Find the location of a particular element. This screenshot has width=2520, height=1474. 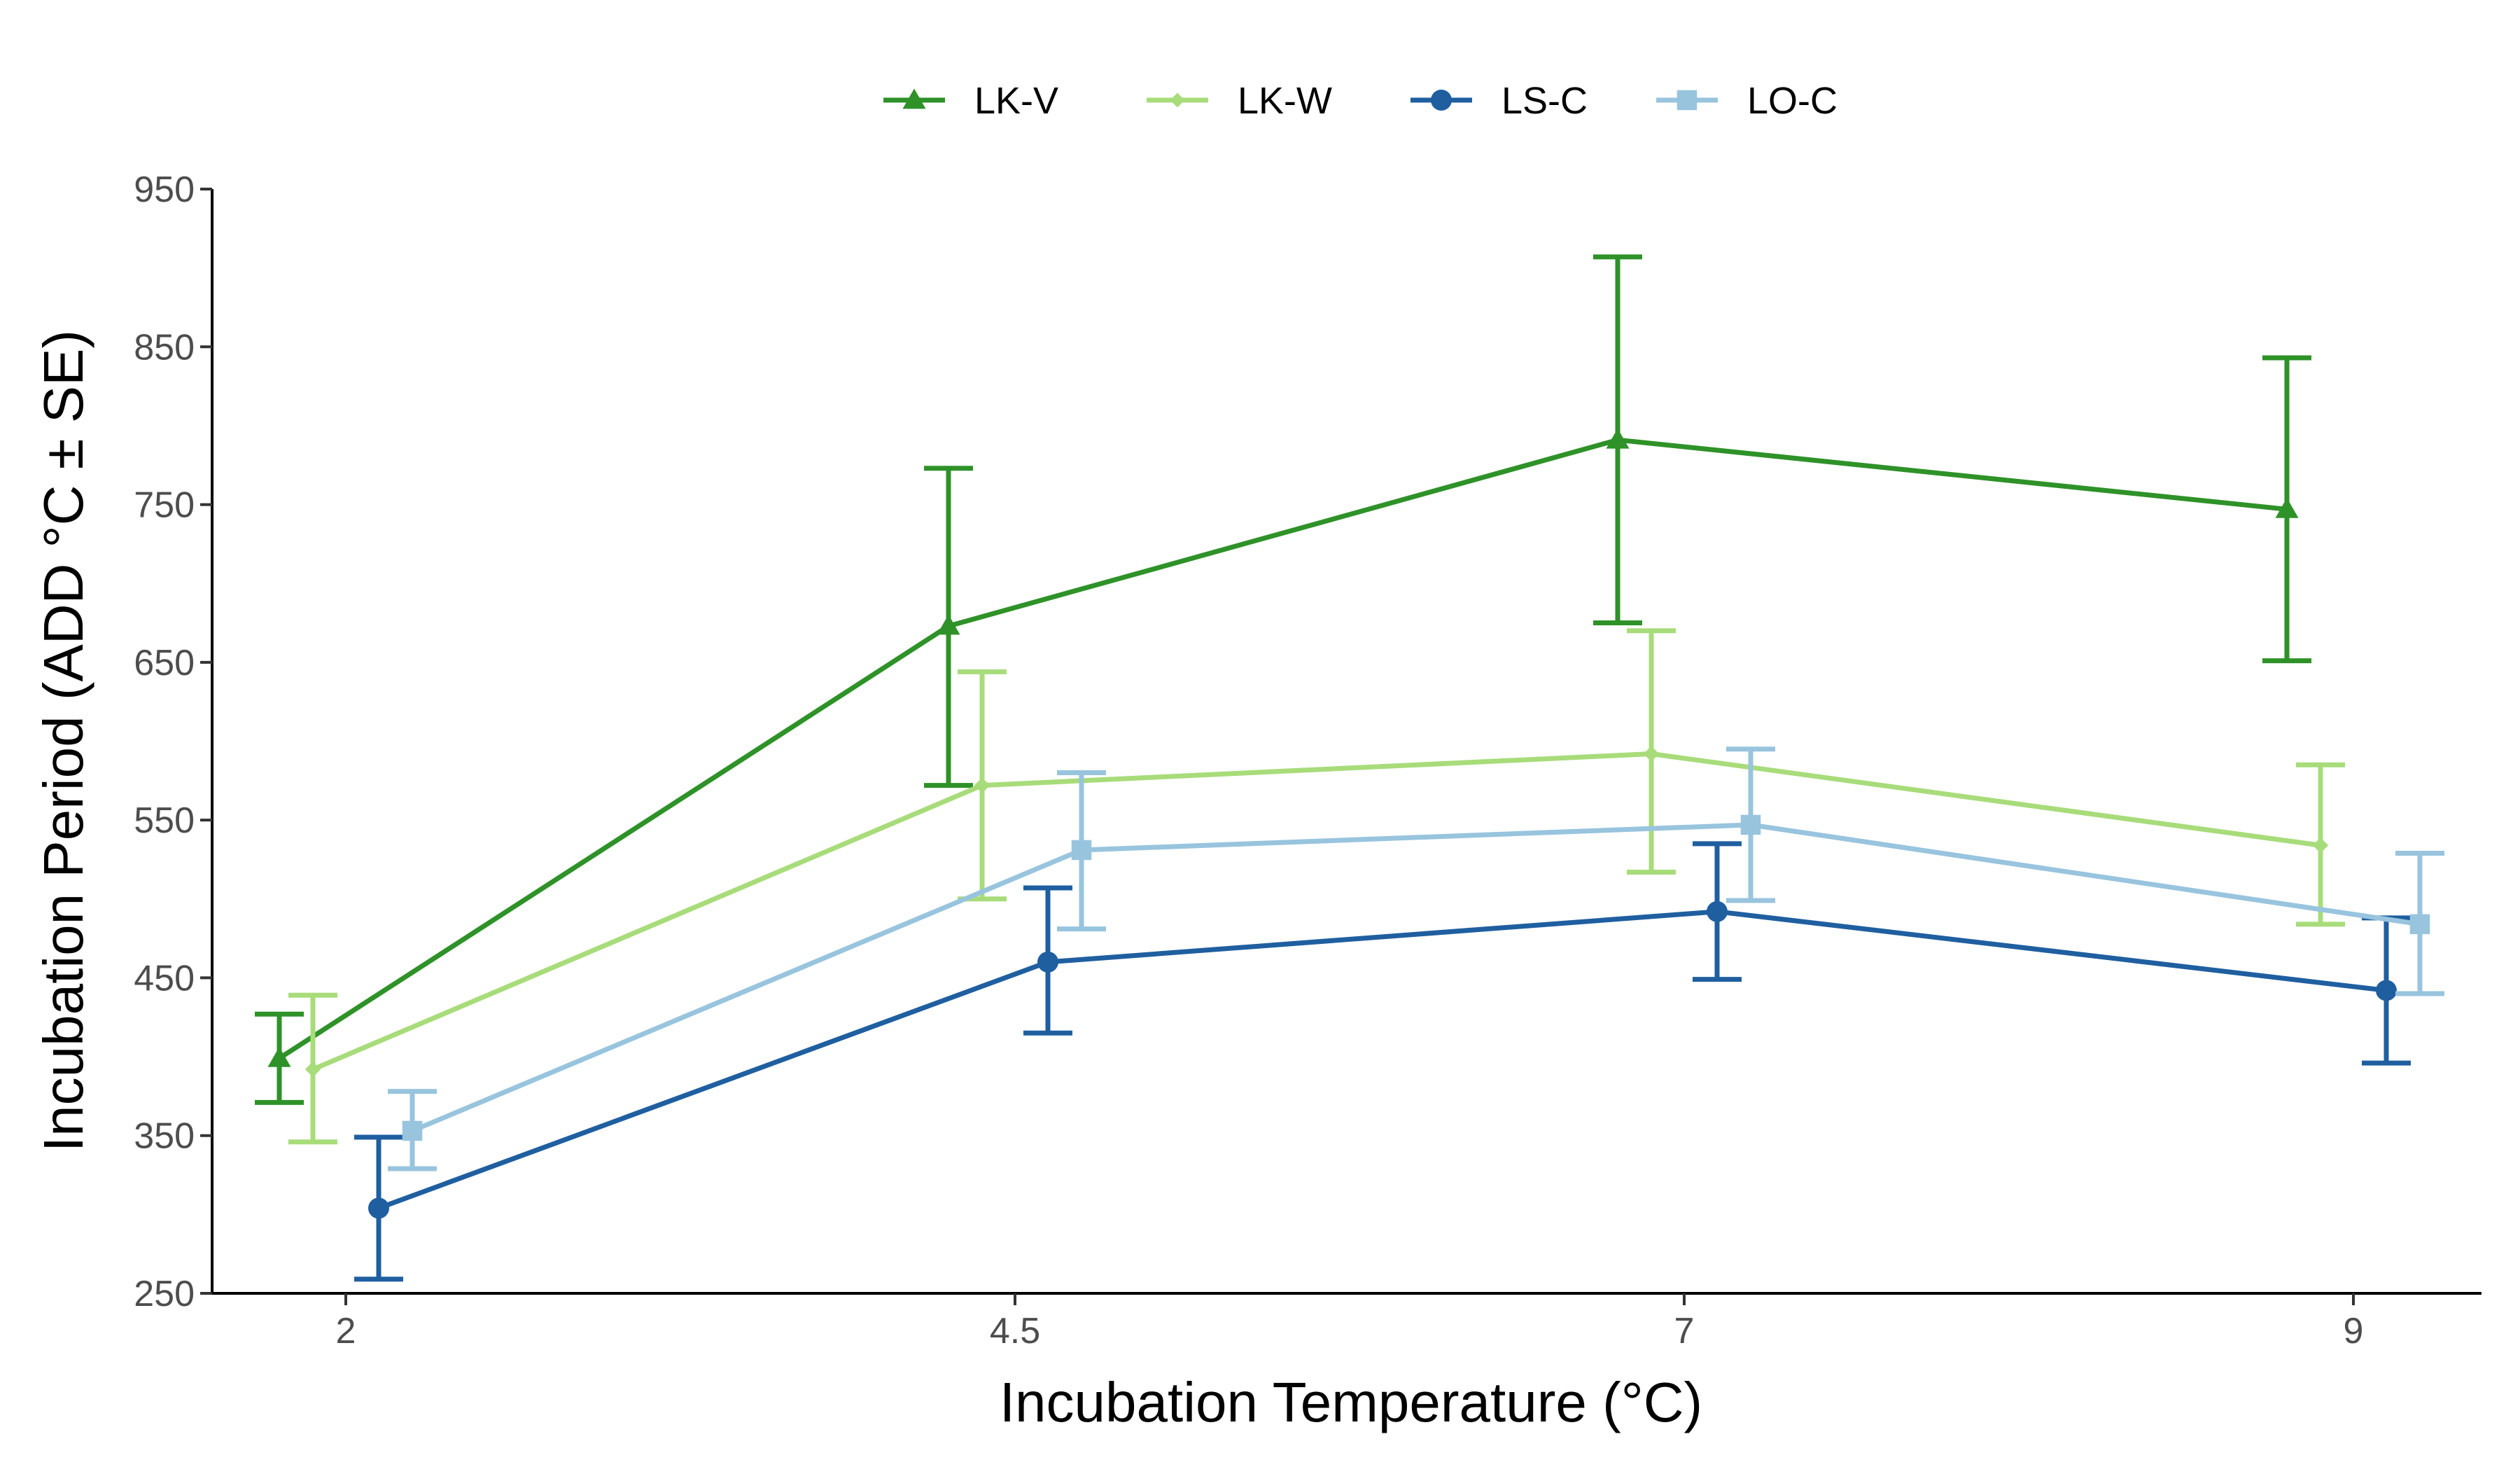

legend: LK-V LK-W LS-C LO-C is located at coordinates (1360, 101).